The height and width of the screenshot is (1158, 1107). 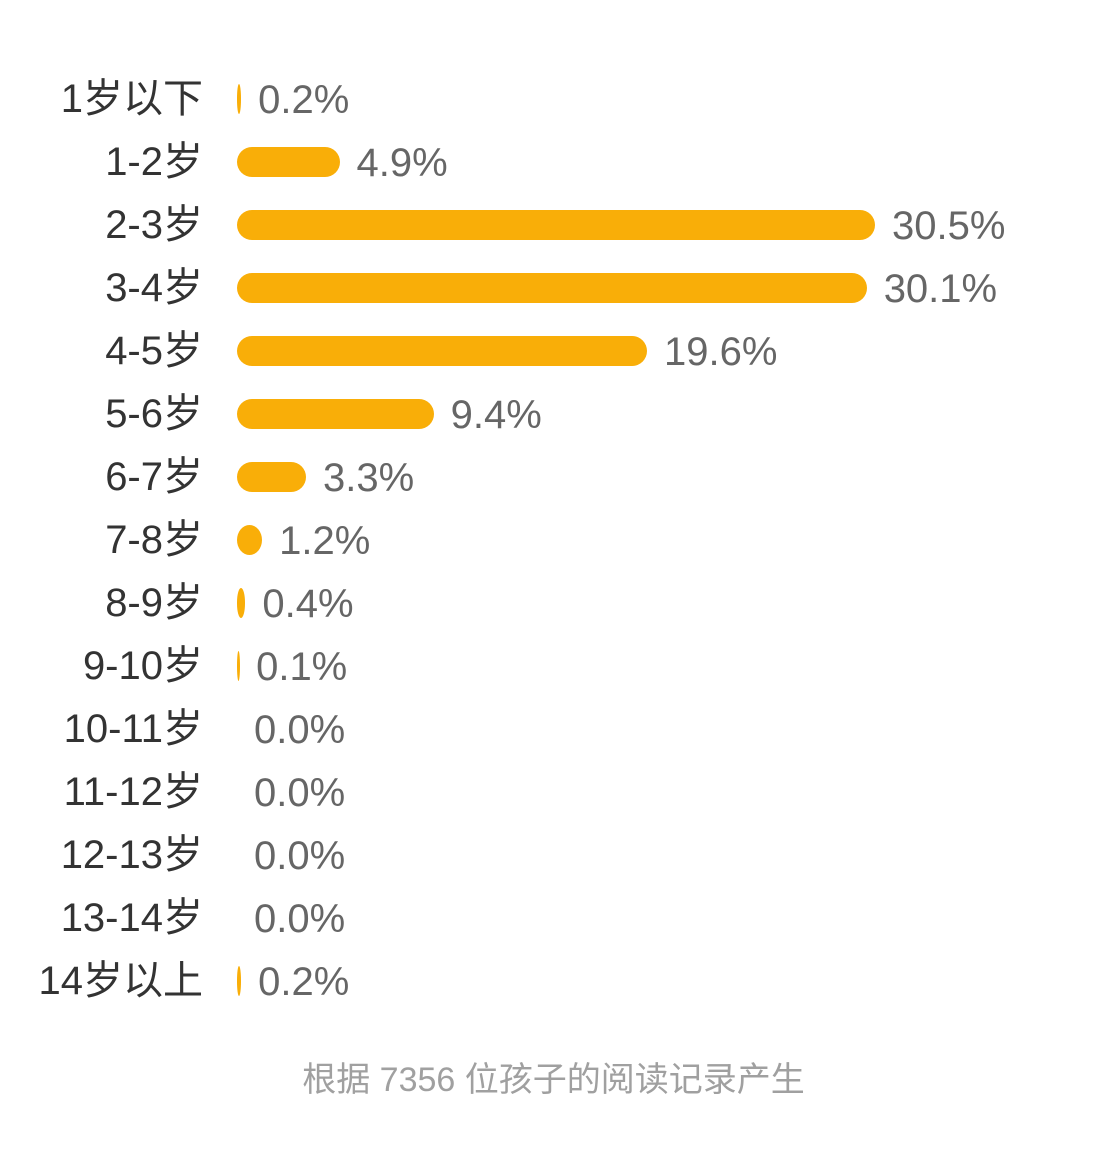 What do you see at coordinates (154, 414) in the screenshot?
I see `category-label: 5-6岁` at bounding box center [154, 414].